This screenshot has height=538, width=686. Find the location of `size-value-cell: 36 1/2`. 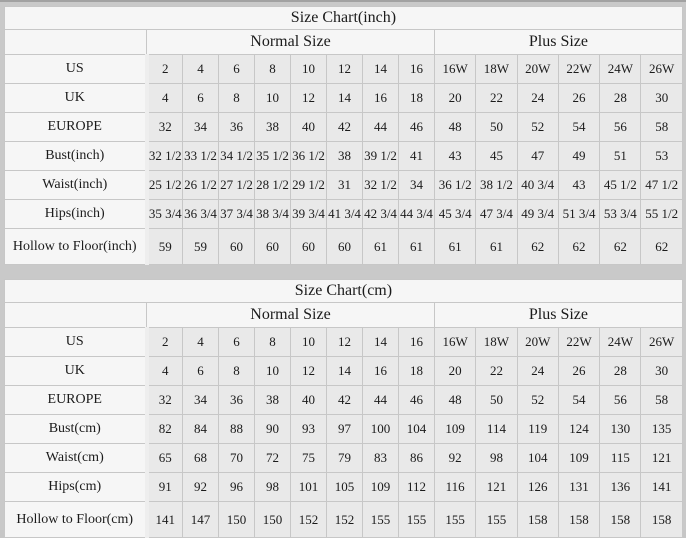

size-value-cell: 36 1/2 is located at coordinates (308, 156).